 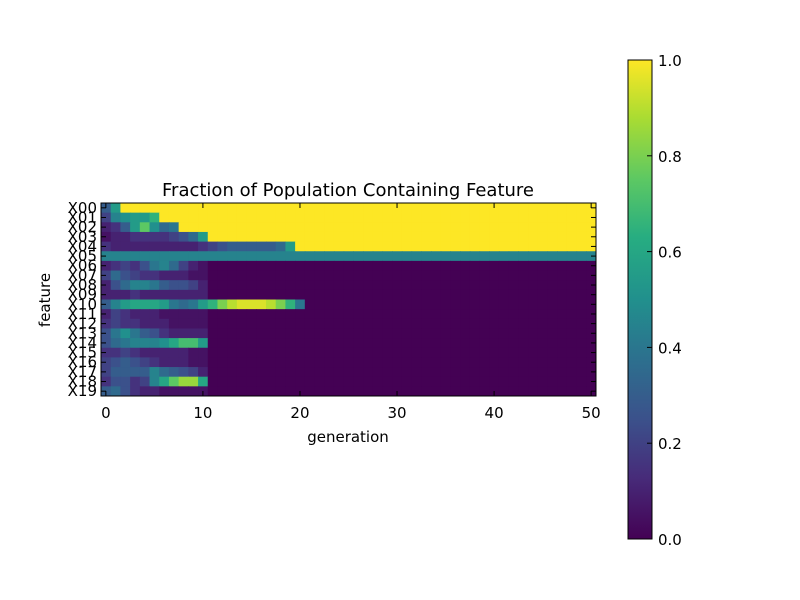 What do you see at coordinates (82, 343) in the screenshot?
I see `y-tick-label: X14` at bounding box center [82, 343].